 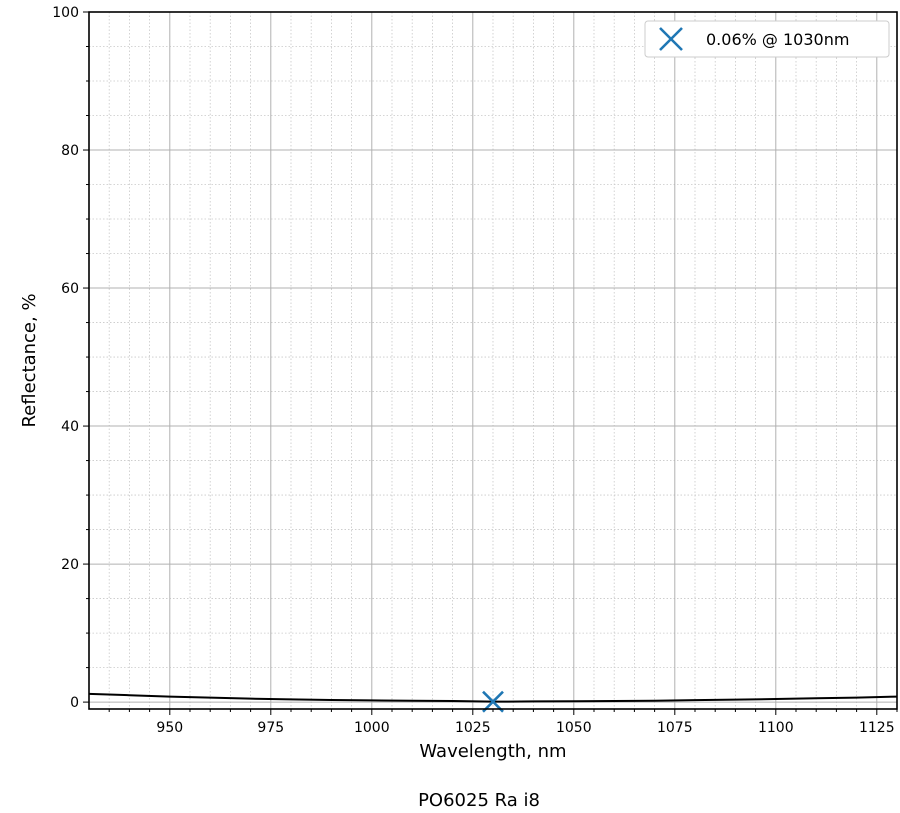 I want to click on x-tick-label: 1125, so click(x=877, y=728).